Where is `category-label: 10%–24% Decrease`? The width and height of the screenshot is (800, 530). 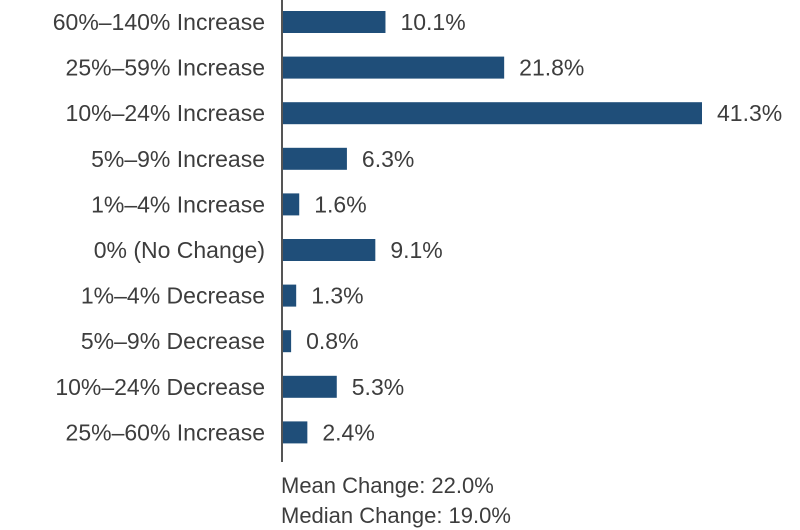
category-label: 10%–24% Decrease is located at coordinates (160, 387).